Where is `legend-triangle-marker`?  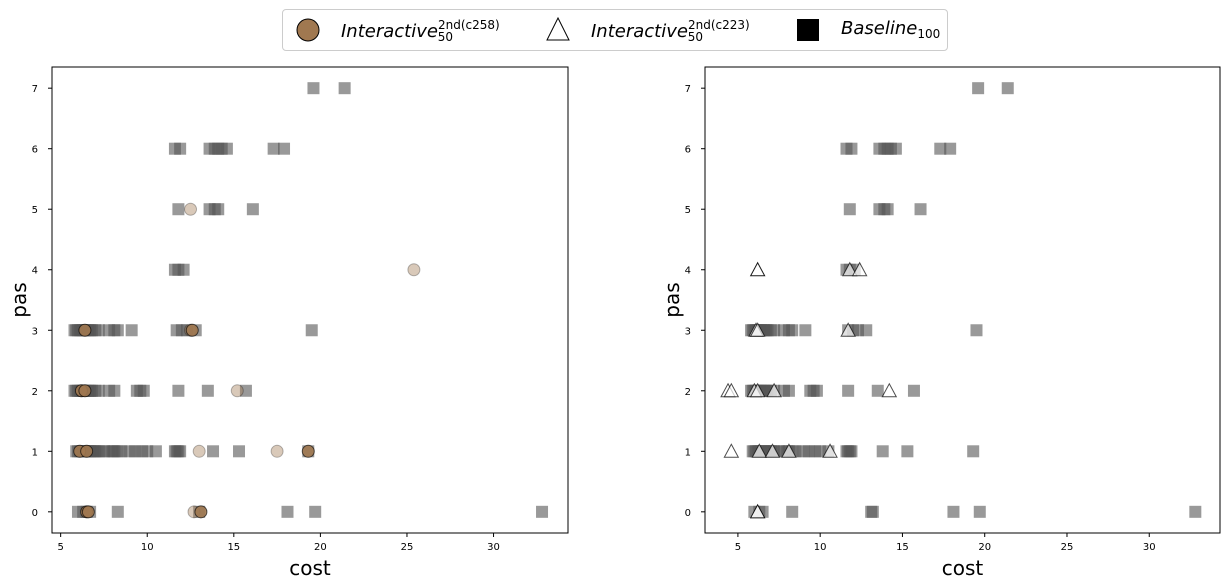
legend-triangle-marker is located at coordinates (558, 28).